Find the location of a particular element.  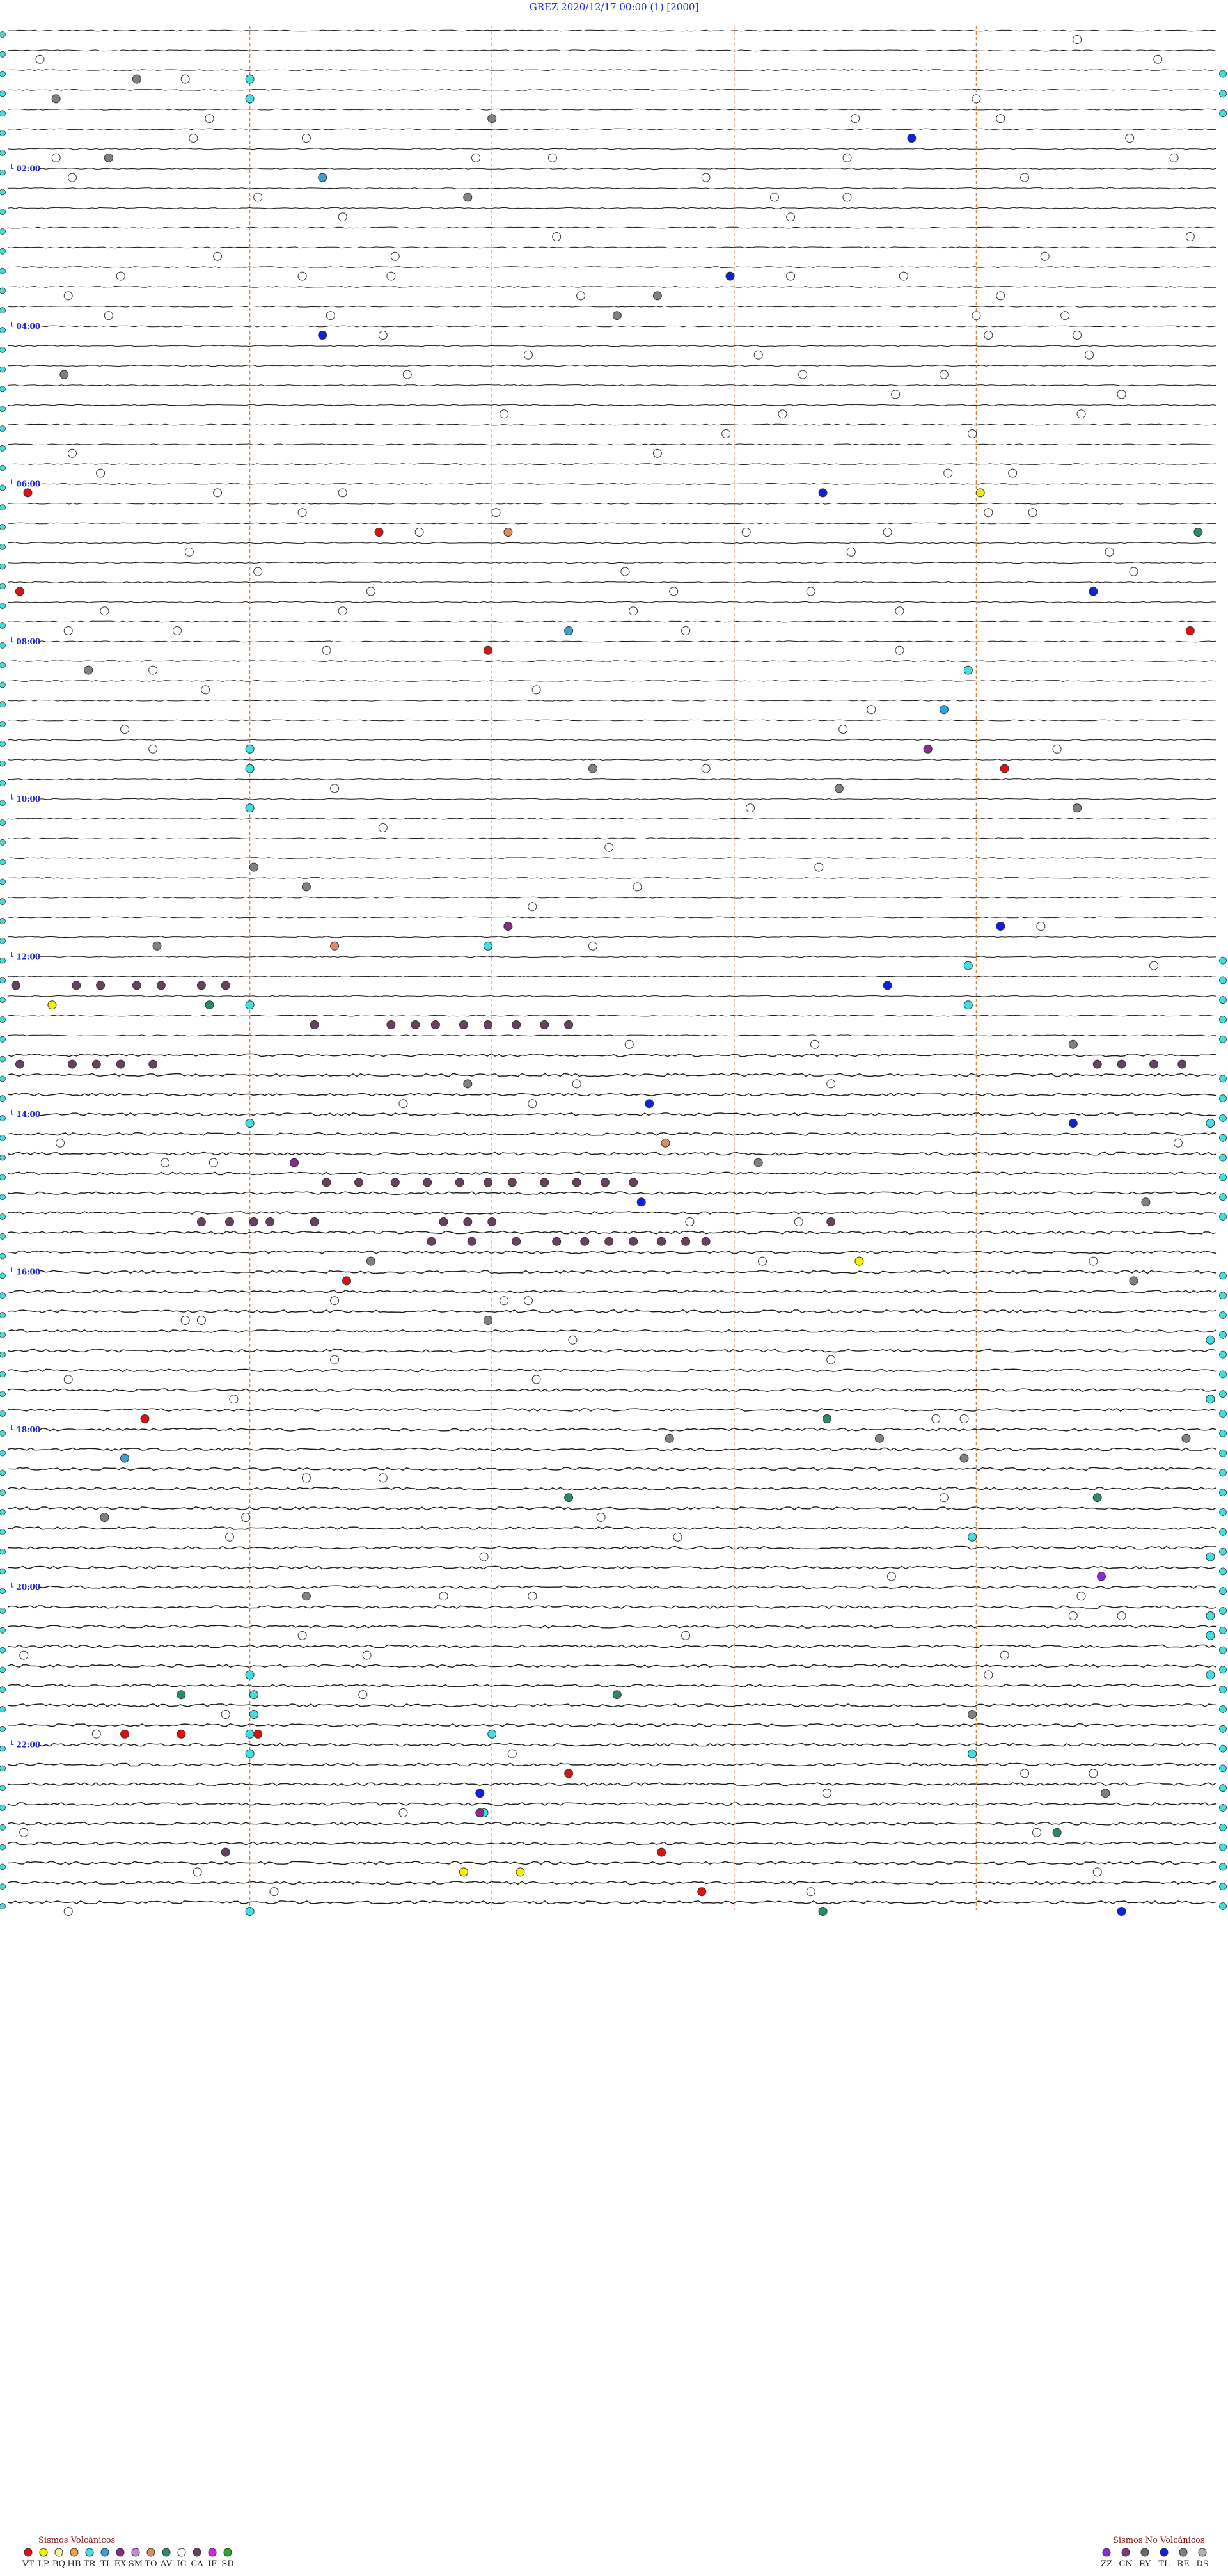

legend-swatch-zz is located at coordinates (1106, 2552).